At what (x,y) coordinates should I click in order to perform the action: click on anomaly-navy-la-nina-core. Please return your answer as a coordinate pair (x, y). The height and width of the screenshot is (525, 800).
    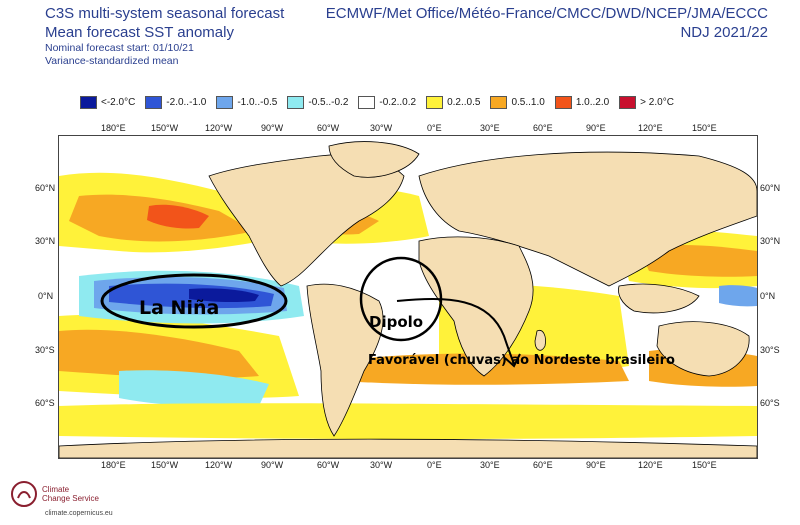
    Looking at the image, I should click on (224, 295).